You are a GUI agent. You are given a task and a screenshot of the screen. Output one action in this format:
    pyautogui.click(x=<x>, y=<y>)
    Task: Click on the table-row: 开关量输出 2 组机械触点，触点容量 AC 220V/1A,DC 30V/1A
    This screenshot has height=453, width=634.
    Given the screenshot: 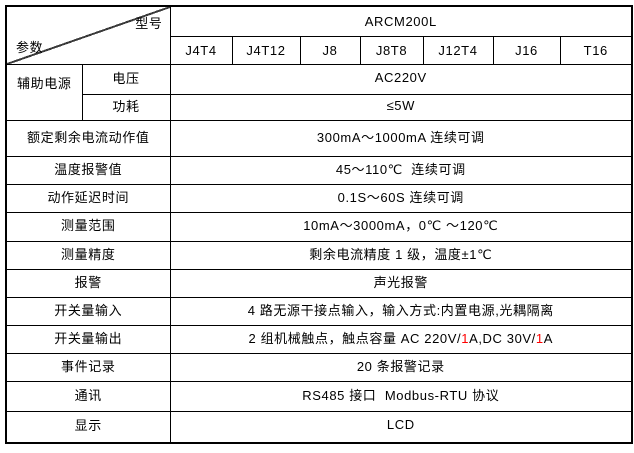 What is the action you would take?
    pyautogui.click(x=319, y=339)
    